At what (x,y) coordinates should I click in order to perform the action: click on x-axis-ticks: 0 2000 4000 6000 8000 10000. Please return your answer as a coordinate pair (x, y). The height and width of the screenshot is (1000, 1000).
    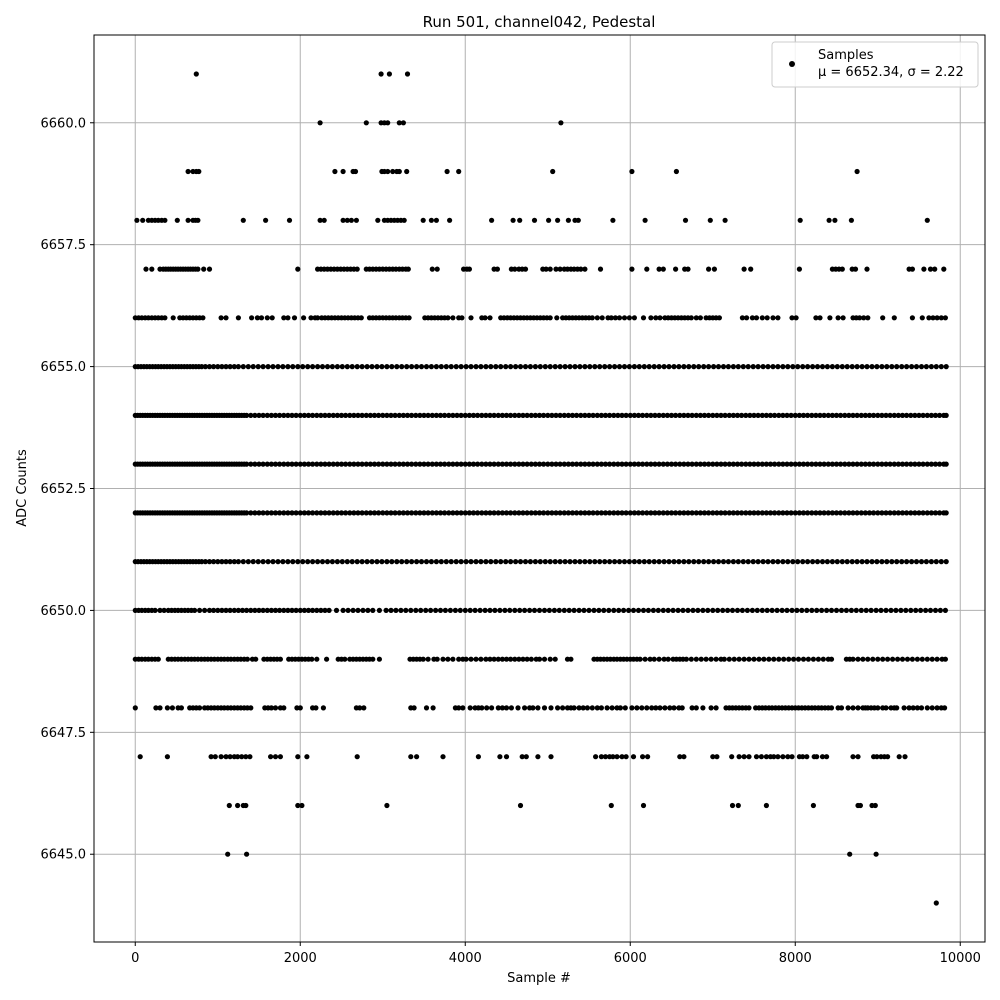
    Looking at the image, I should click on (556, 954).